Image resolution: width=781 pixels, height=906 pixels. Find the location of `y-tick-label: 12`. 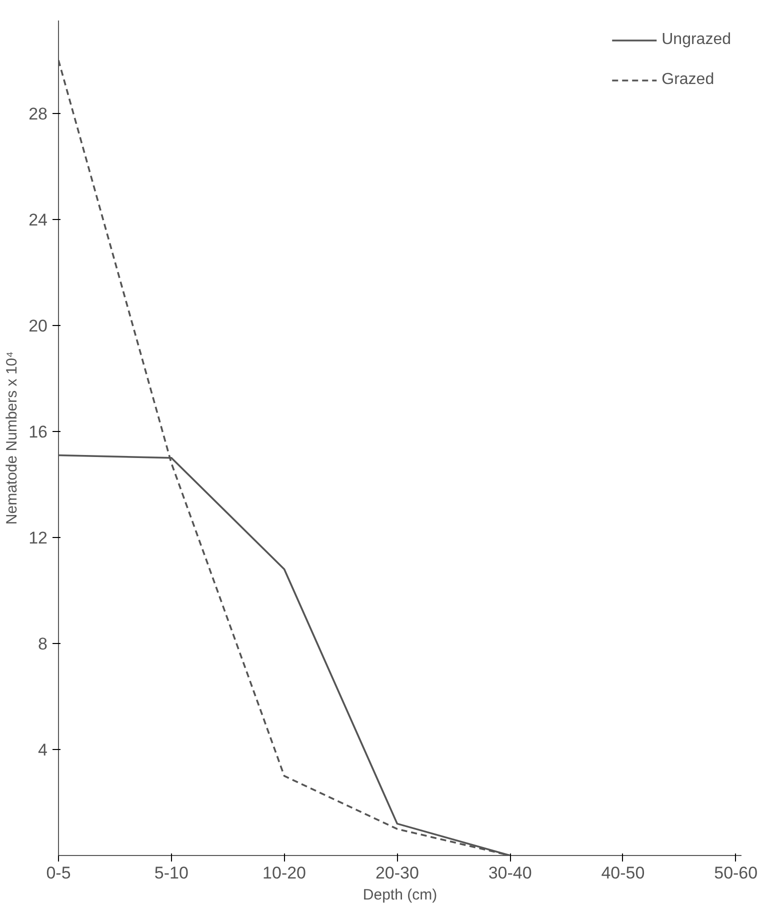

y-tick-label: 12 is located at coordinates (38, 538).